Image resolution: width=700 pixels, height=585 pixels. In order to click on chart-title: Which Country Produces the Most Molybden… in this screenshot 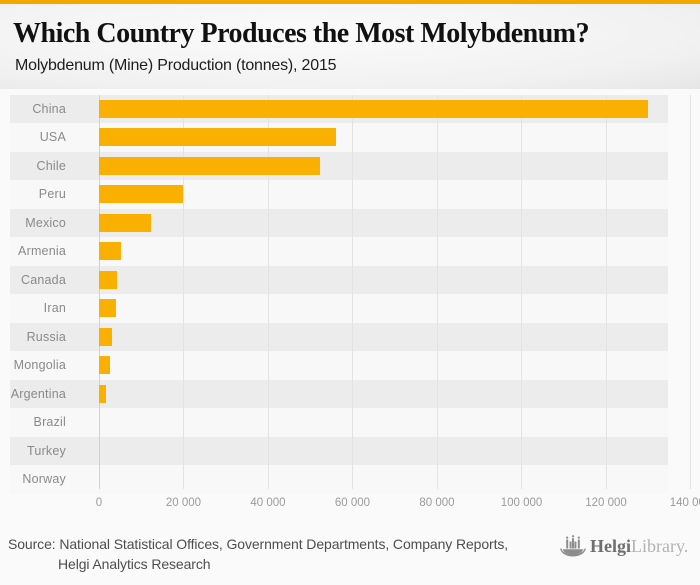, I will do `click(301, 33)`.